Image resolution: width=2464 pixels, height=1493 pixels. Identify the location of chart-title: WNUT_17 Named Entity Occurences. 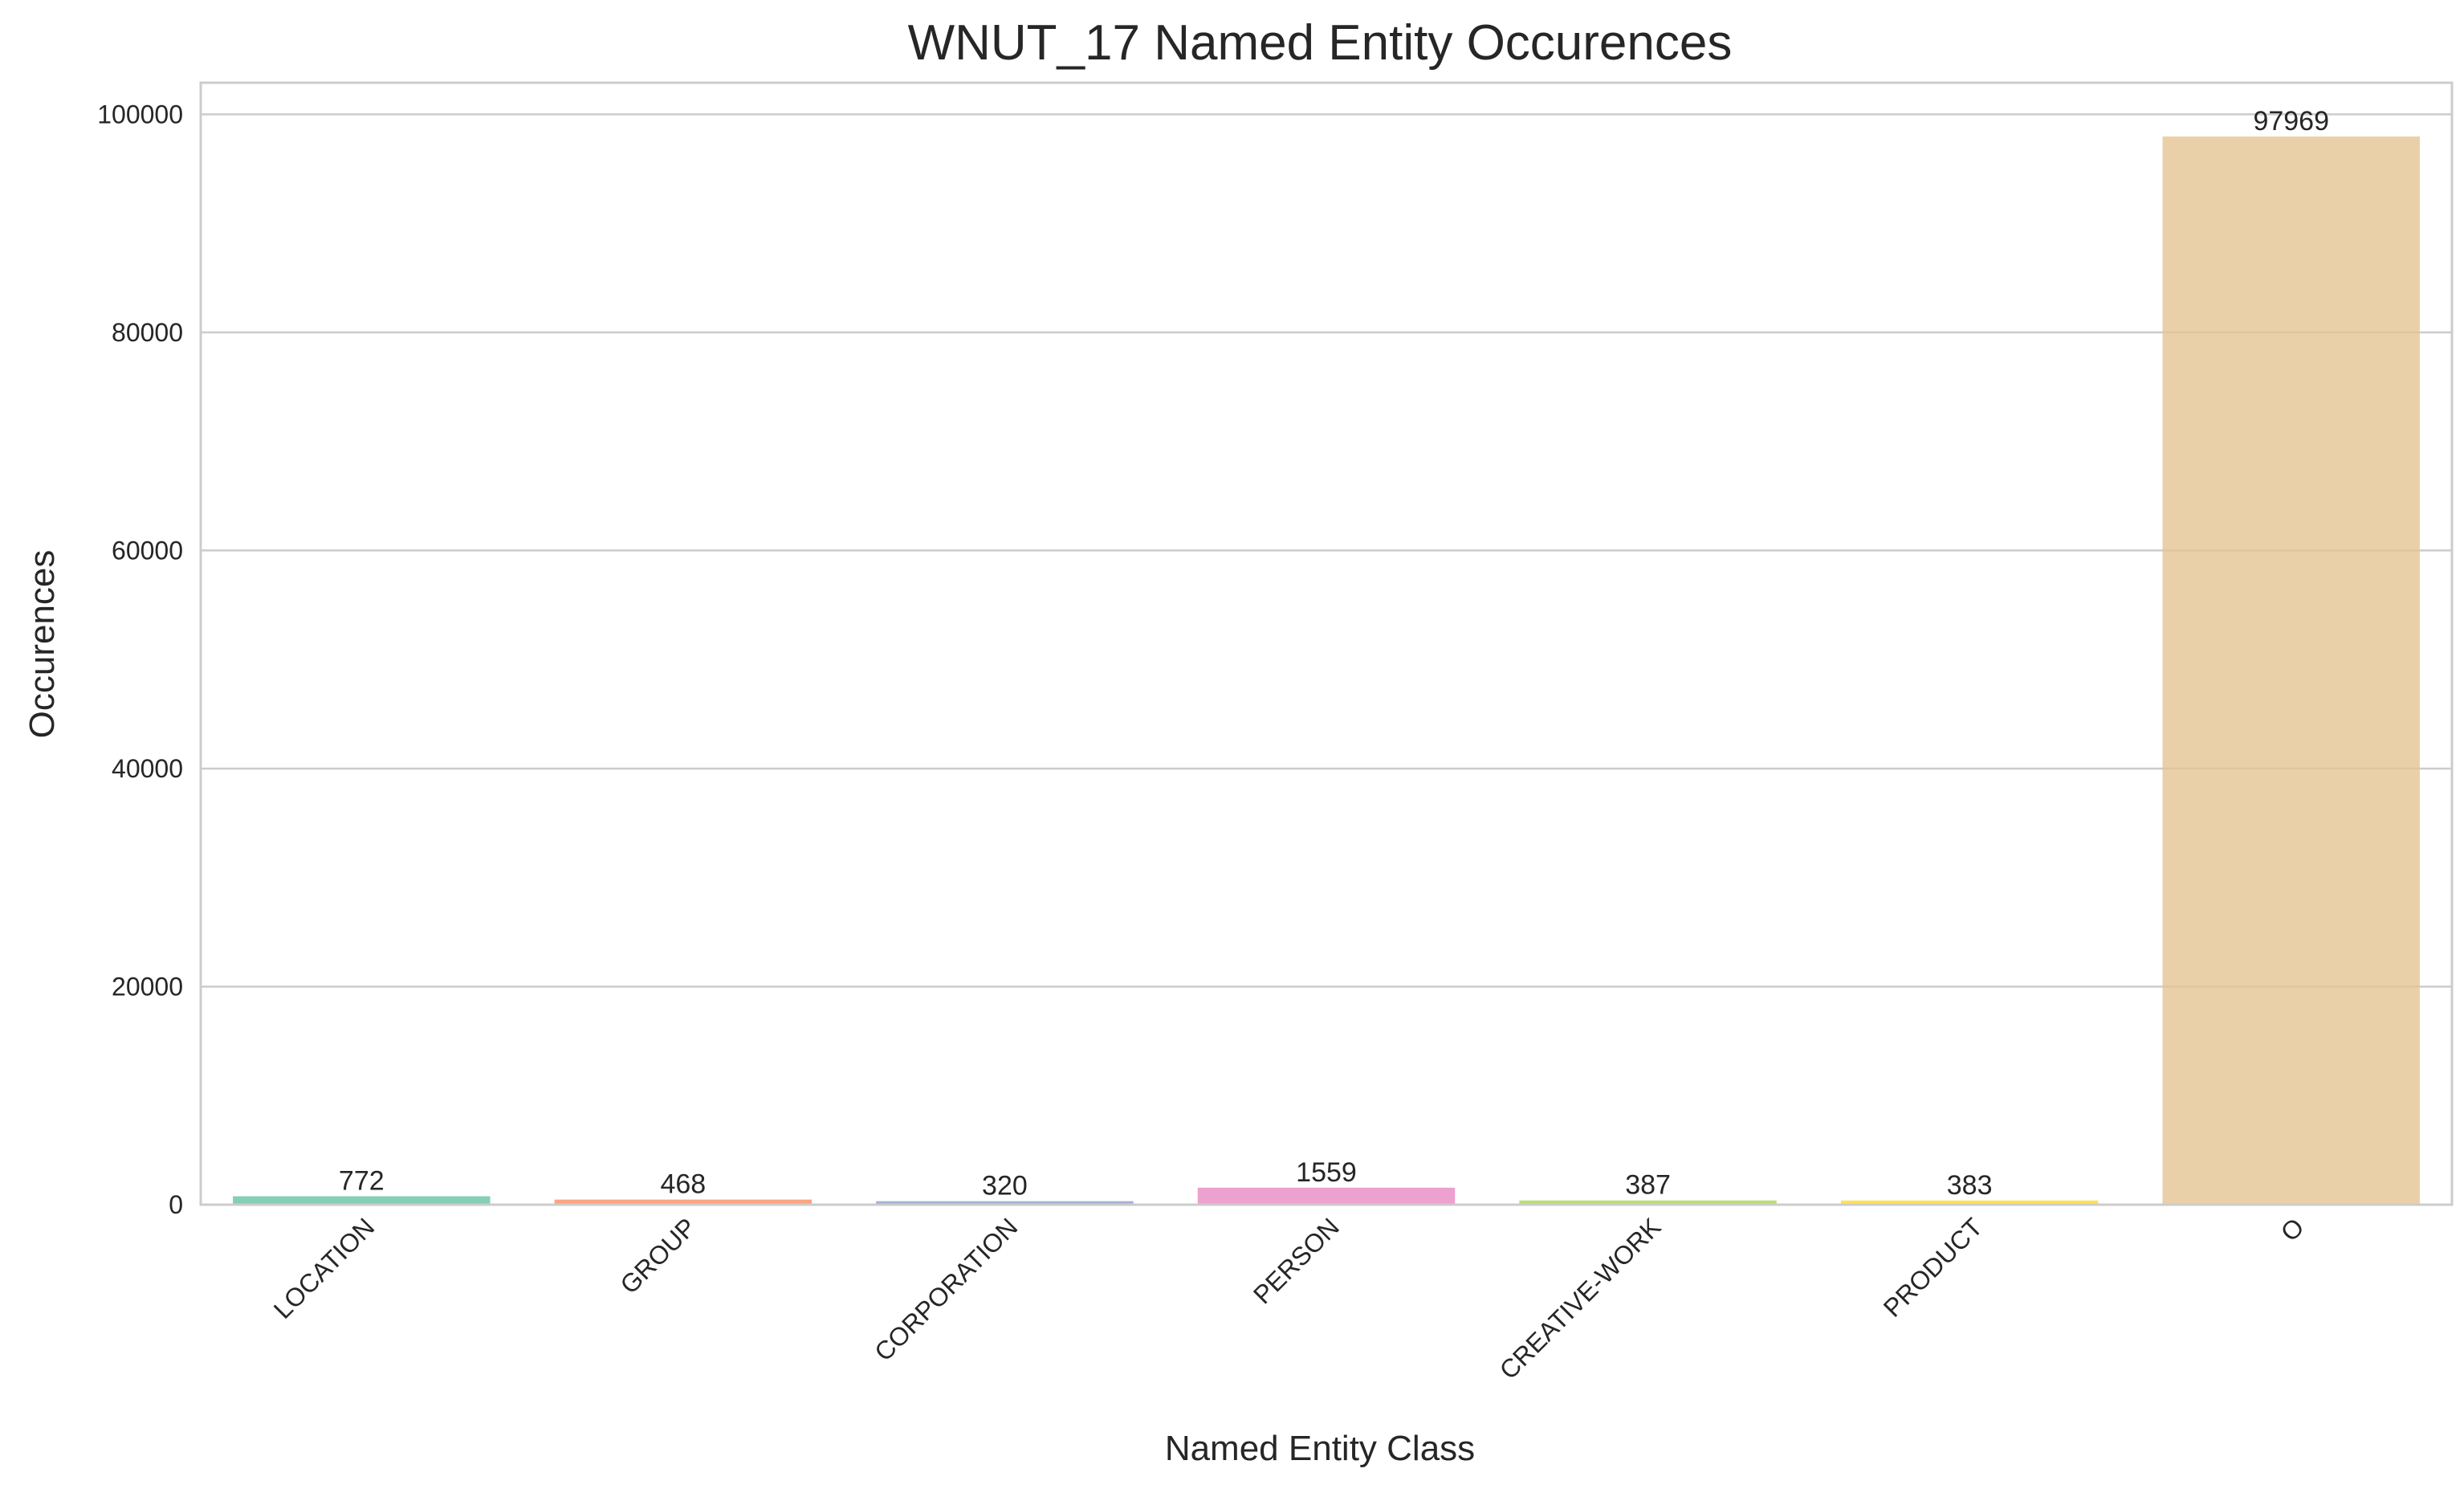
(1320, 43).